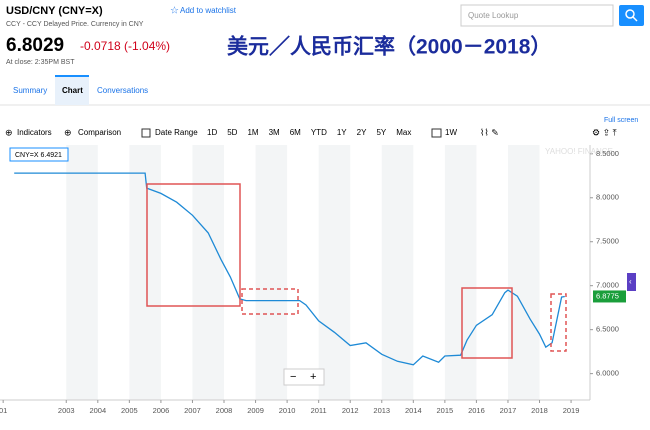 This screenshot has height=430, width=650. What do you see at coordinates (604, 132) in the screenshot?
I see `icon: ⚙ ⇪ ⤒` at bounding box center [604, 132].